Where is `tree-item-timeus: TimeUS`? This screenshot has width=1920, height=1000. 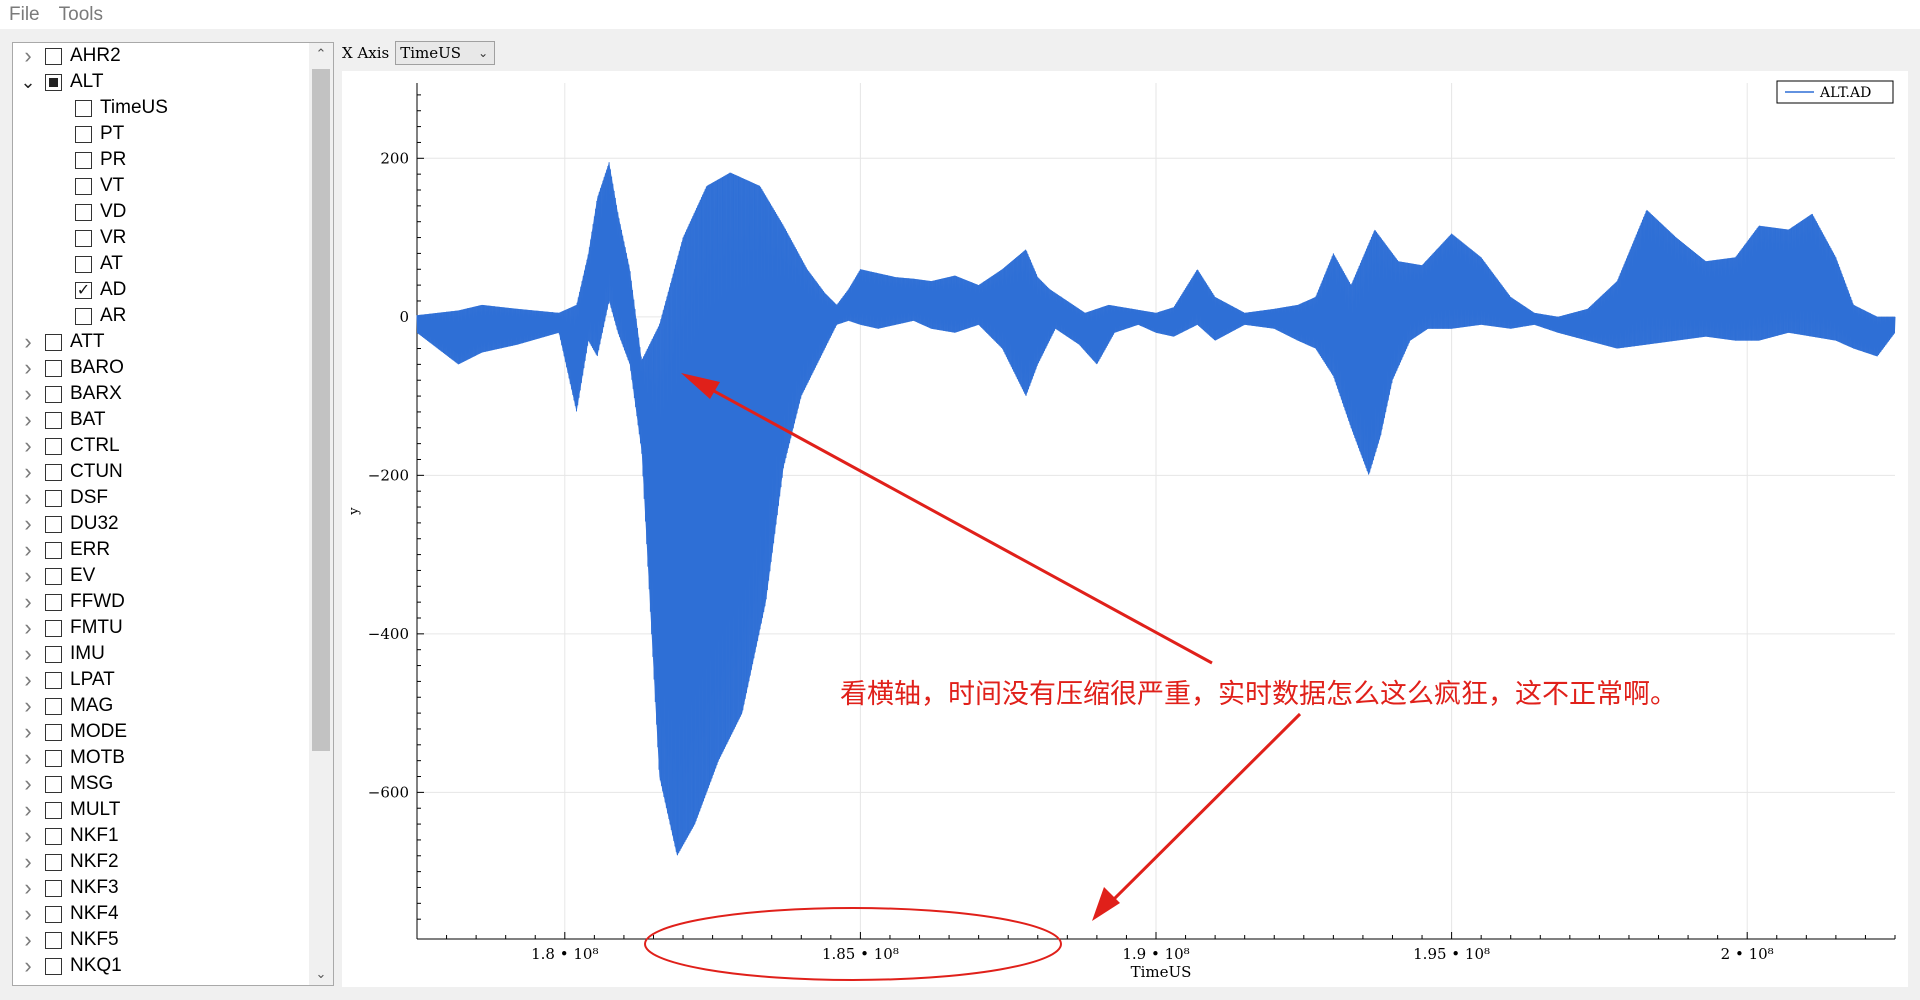
tree-item-timeus: TimeUS is located at coordinates (161, 108).